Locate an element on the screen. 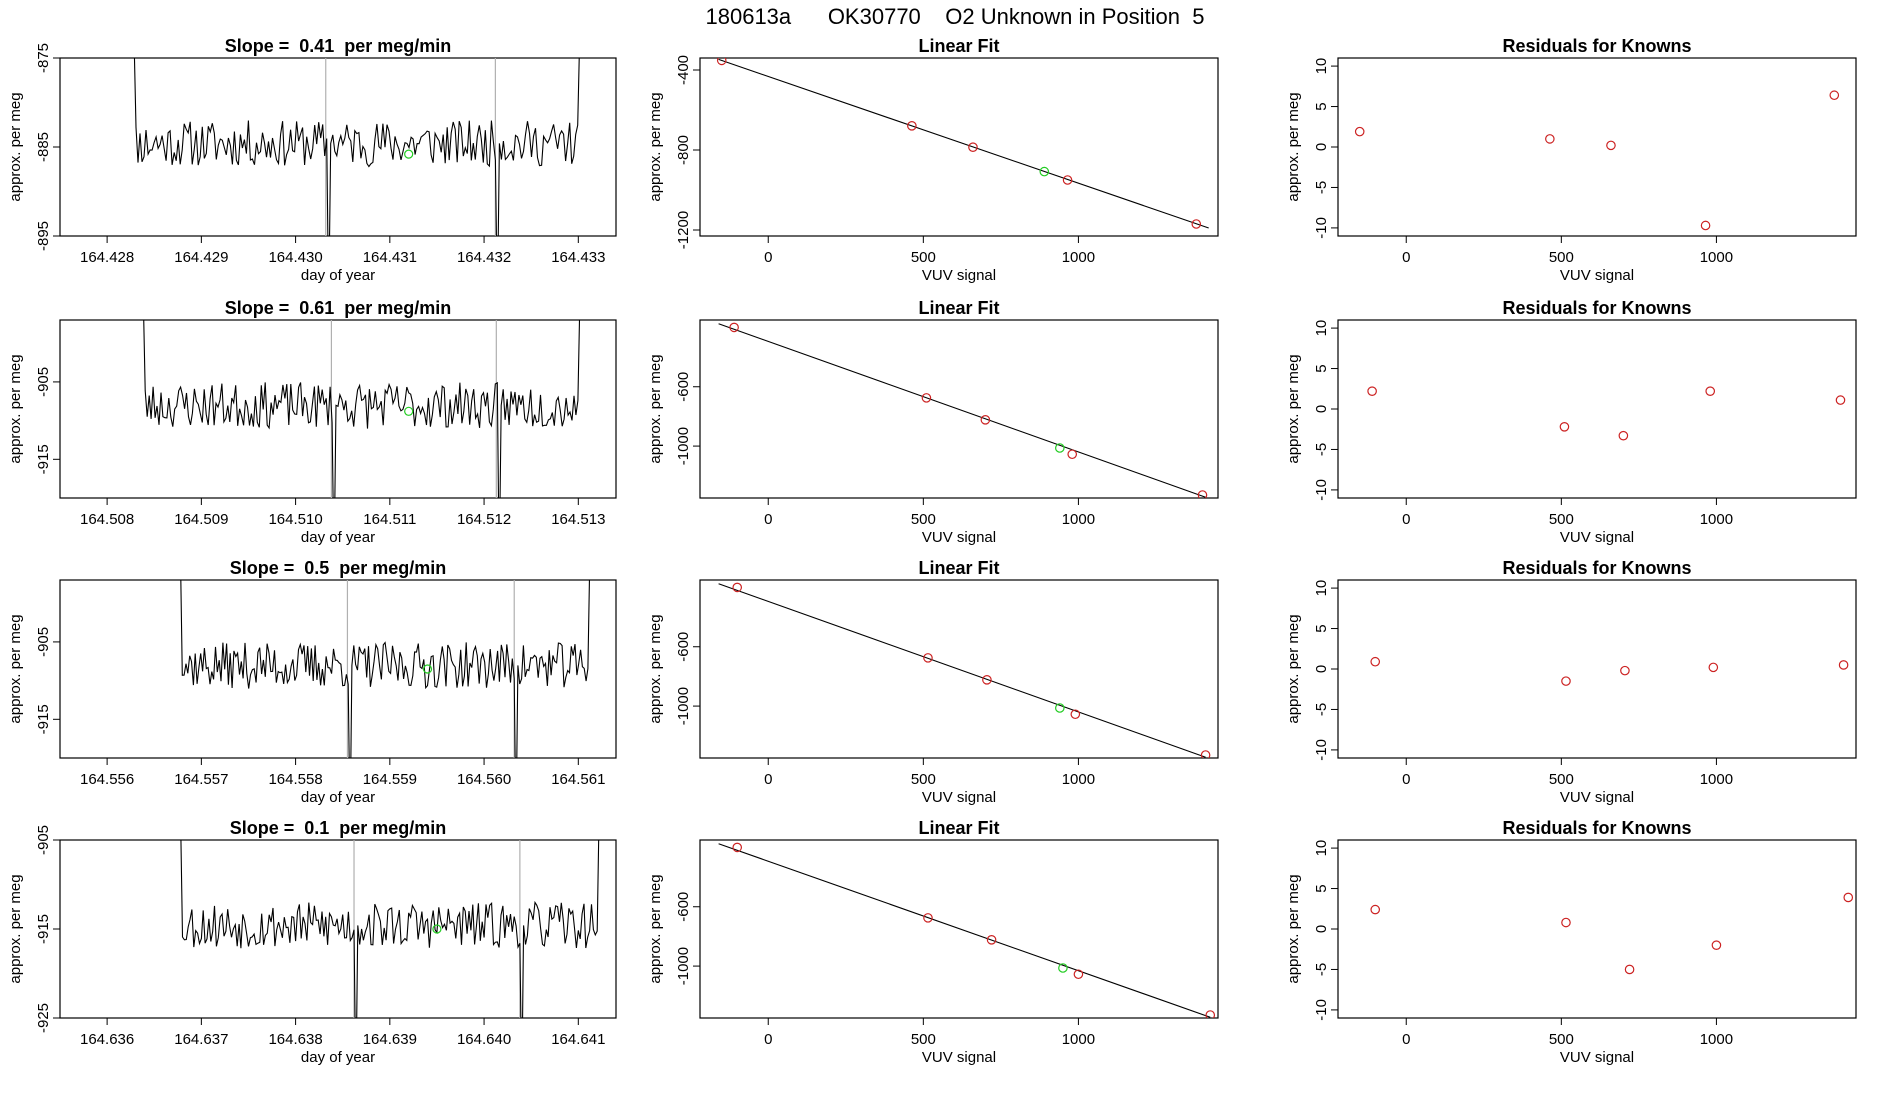  y-tick-label: -400 is located at coordinates (683, 70).